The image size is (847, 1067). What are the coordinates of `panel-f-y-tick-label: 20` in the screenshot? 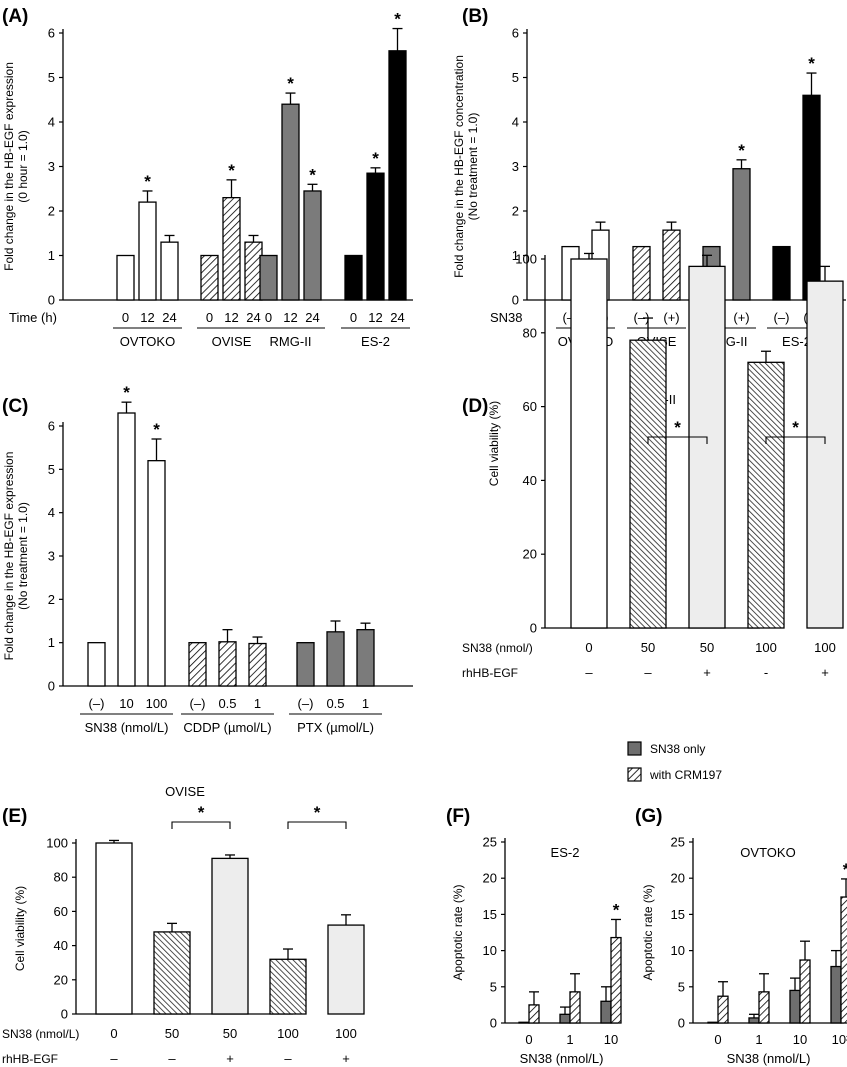 It's located at (490, 878).